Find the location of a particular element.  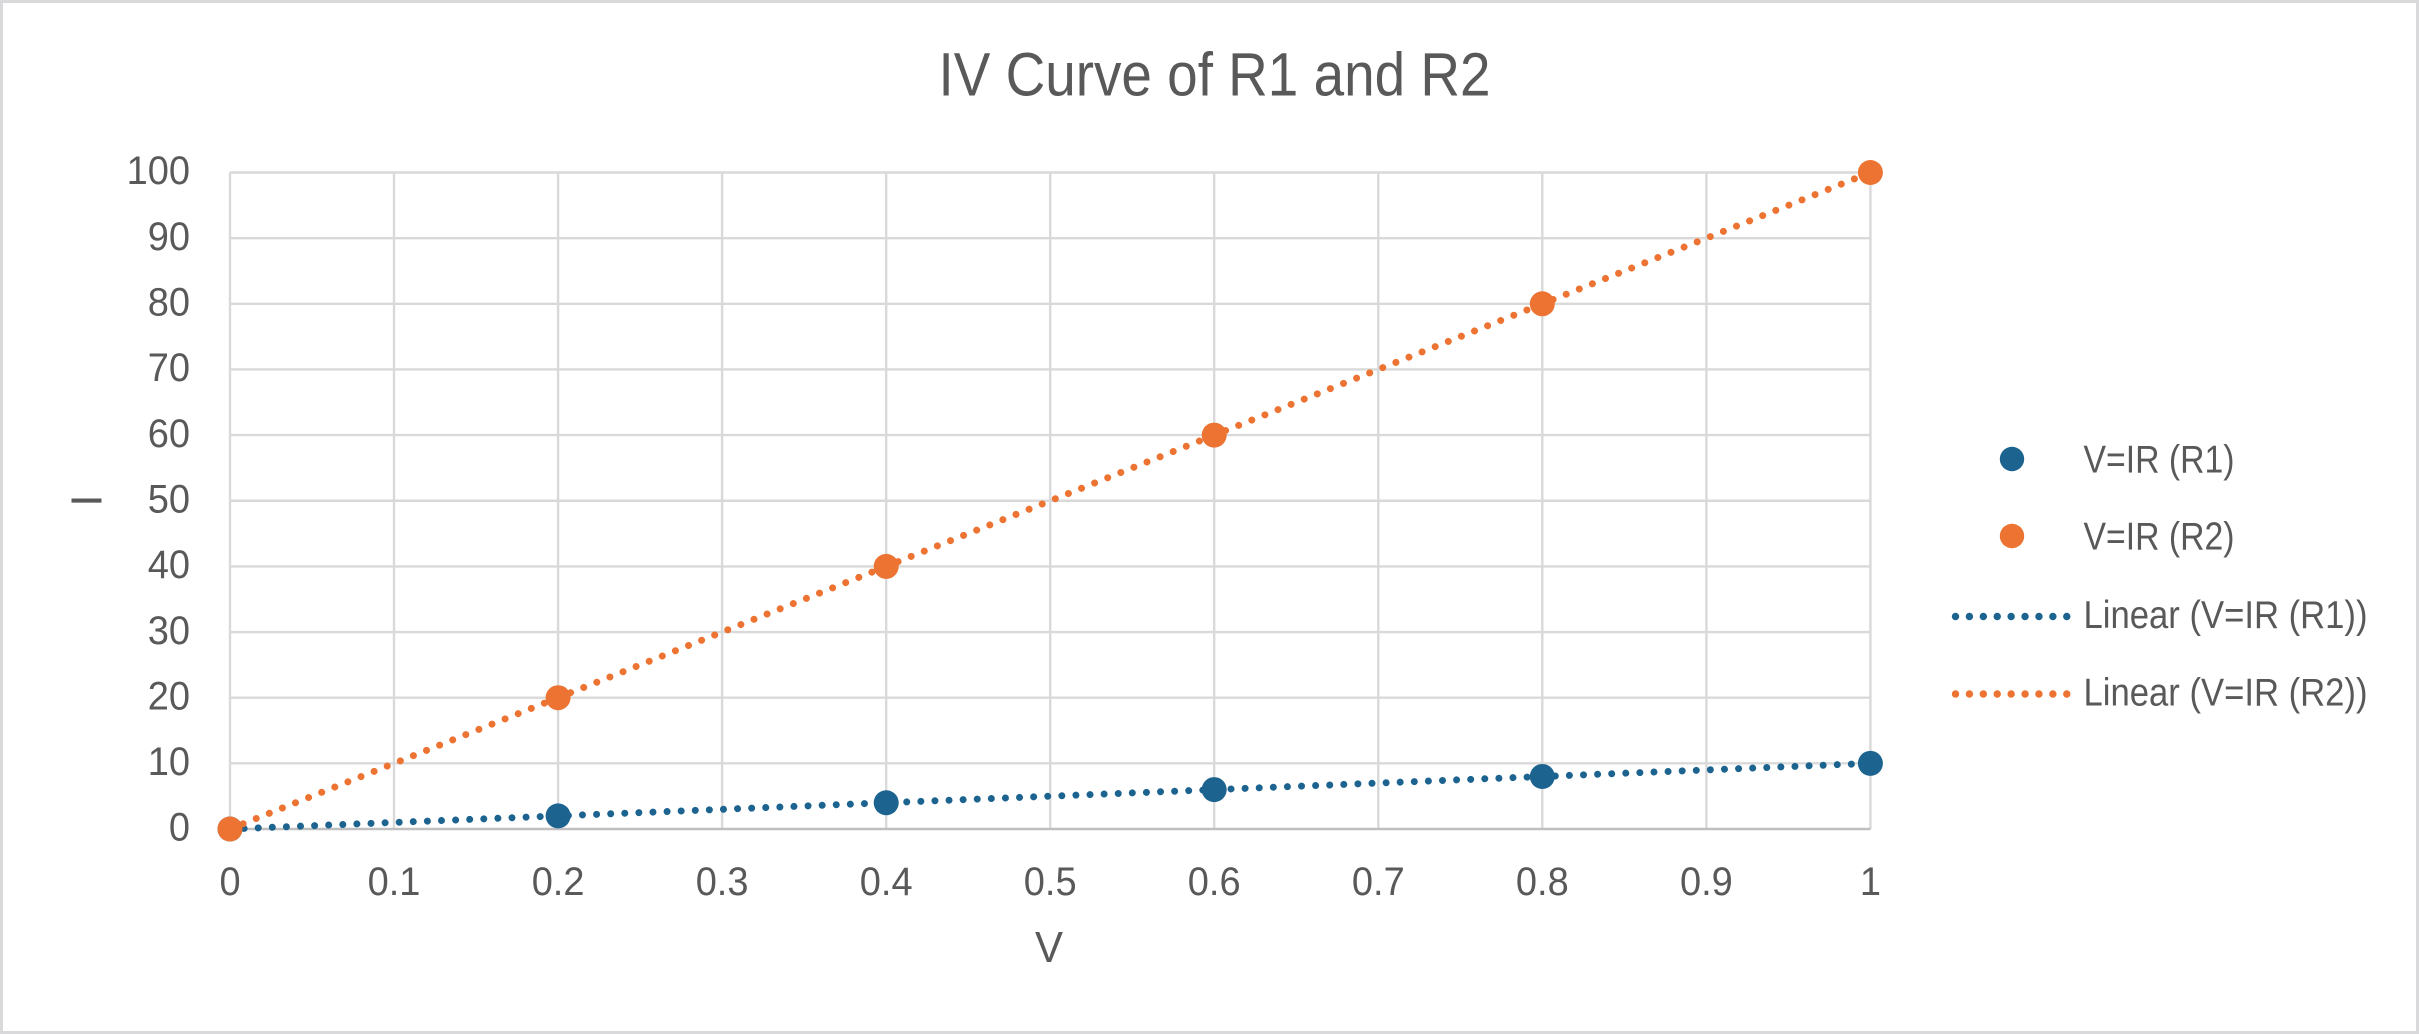

svg-text: 0.3 is located at coordinates (722, 882).